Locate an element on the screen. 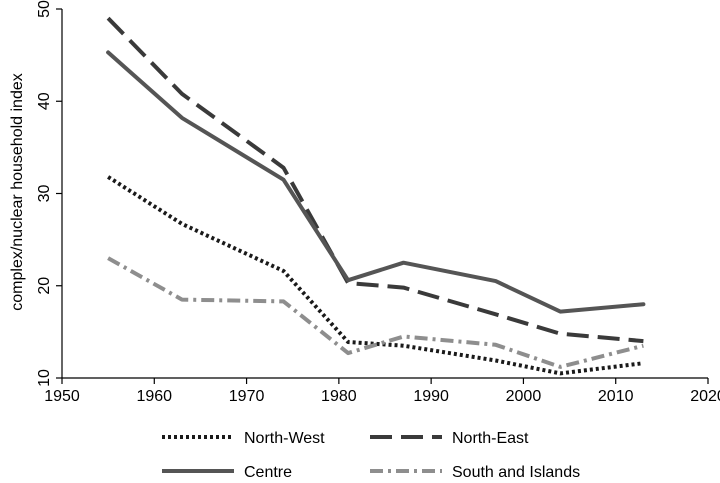 The image size is (720, 483). legend-label-centre: Centre is located at coordinates (268, 472).